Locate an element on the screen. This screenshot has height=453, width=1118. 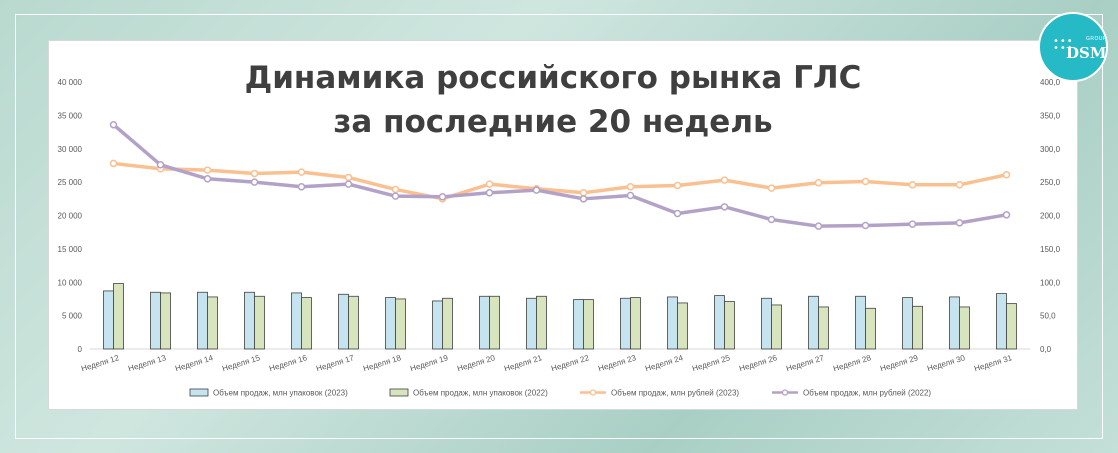
left-axis-tick-label: 0 is located at coordinates (80, 349).